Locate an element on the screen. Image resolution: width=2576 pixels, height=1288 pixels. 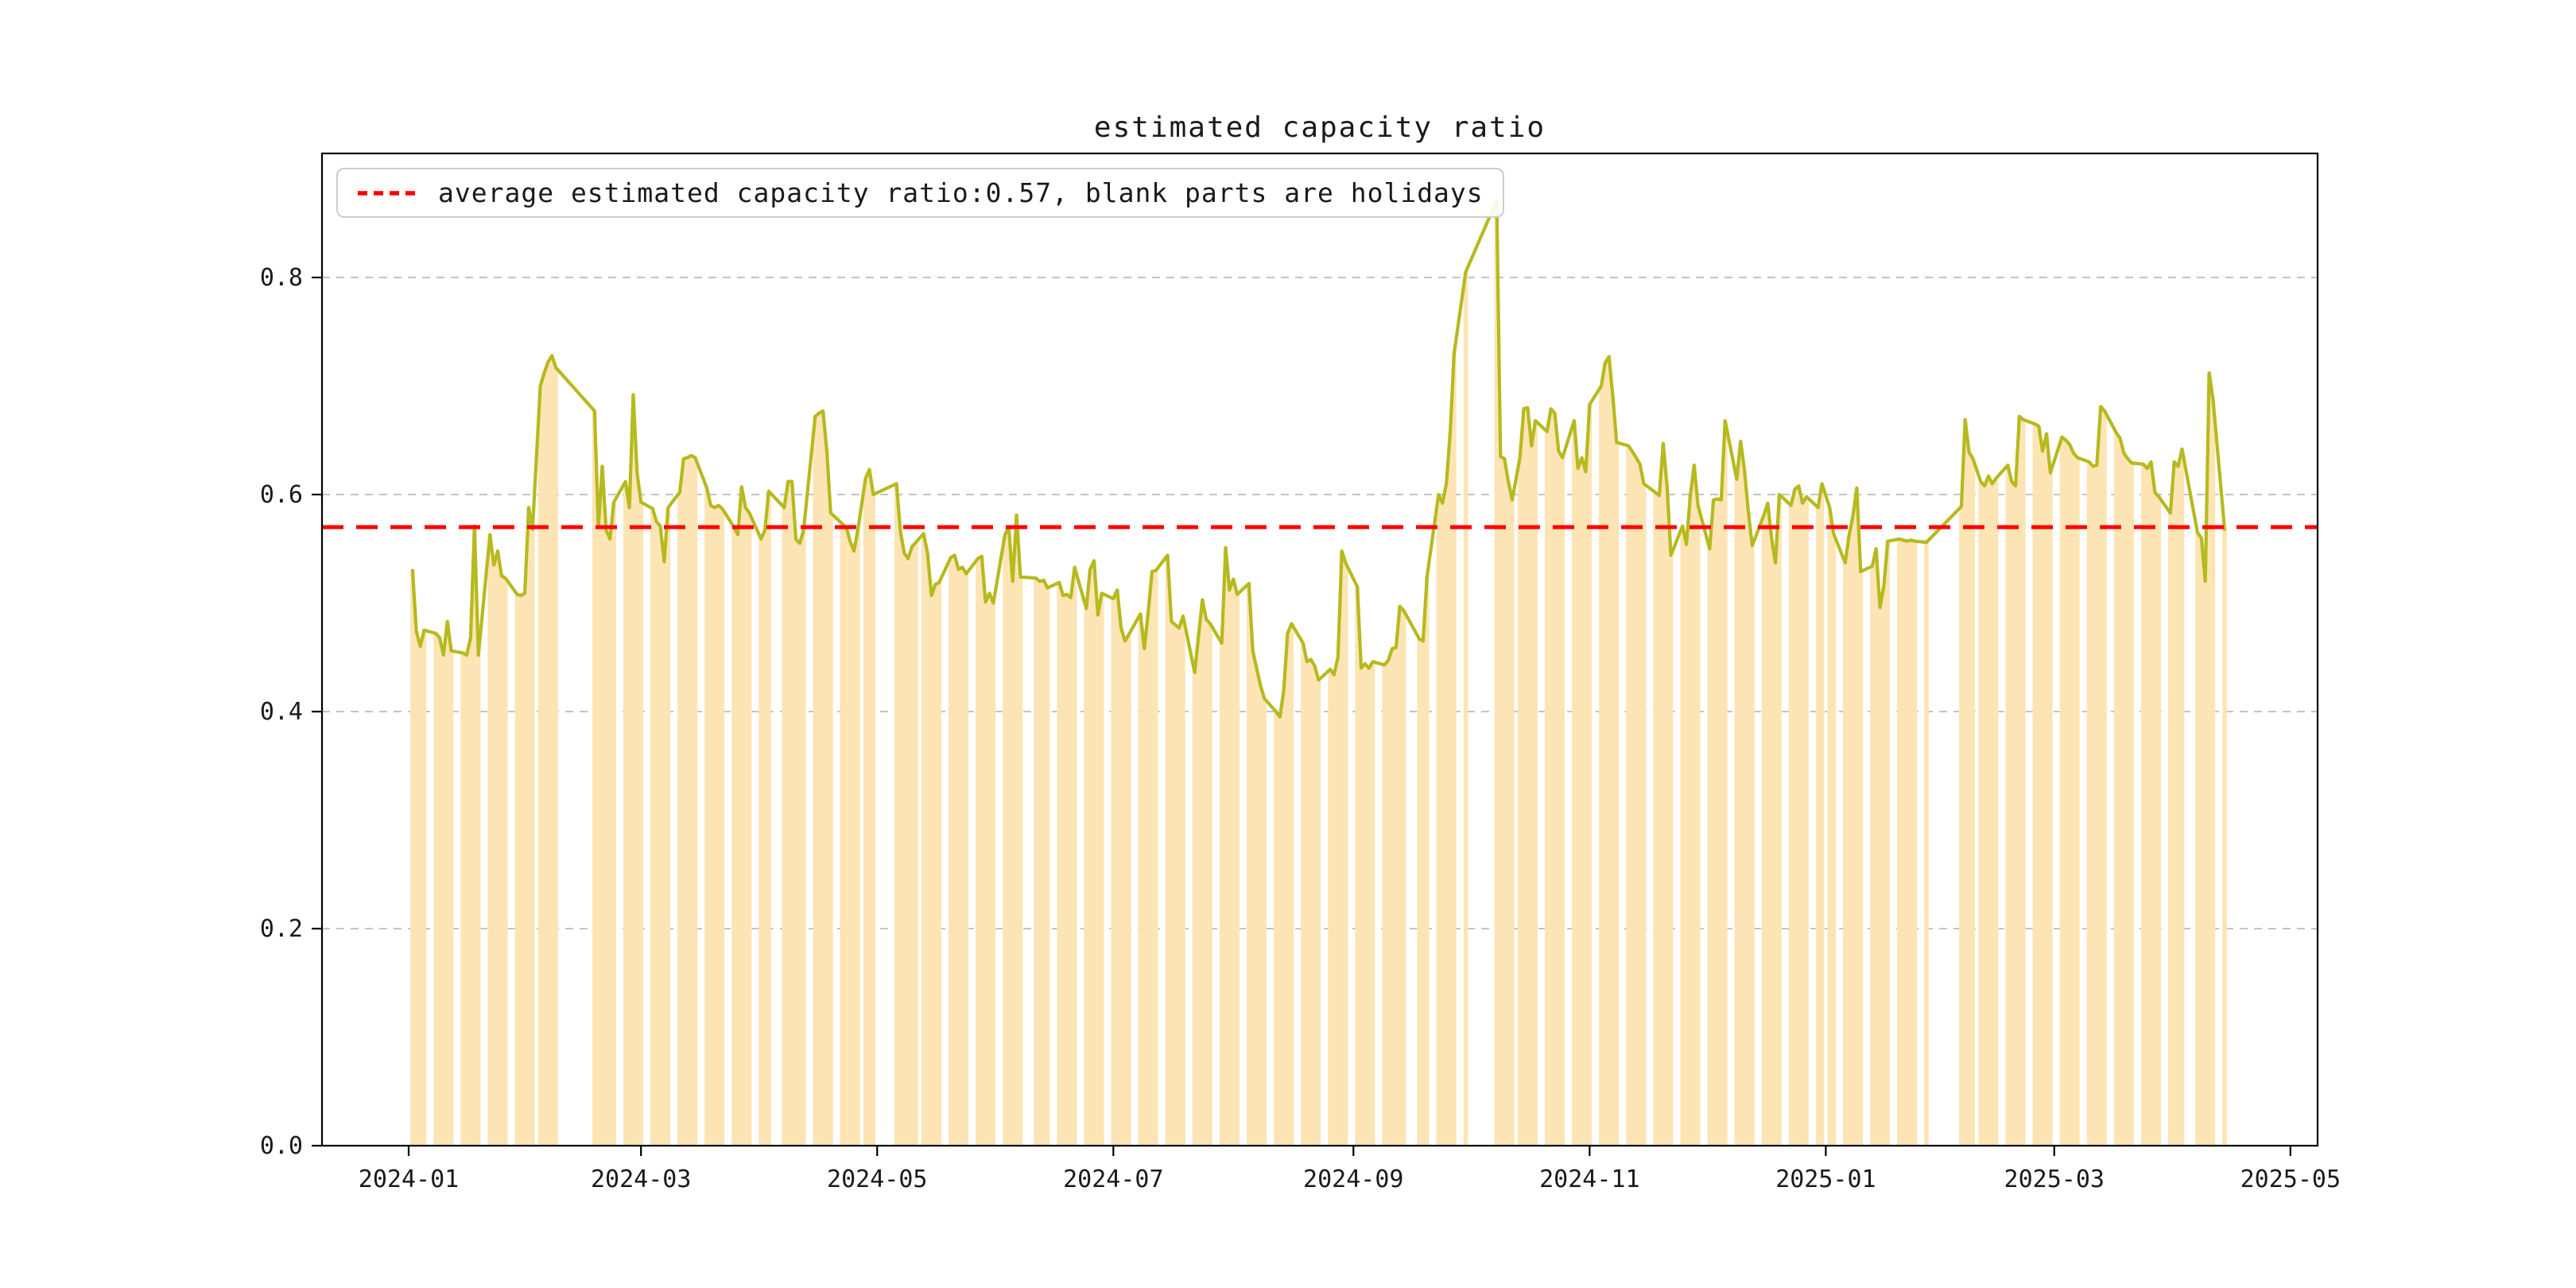
x-tick-label: 2024-09 is located at coordinates (1353, 1179).